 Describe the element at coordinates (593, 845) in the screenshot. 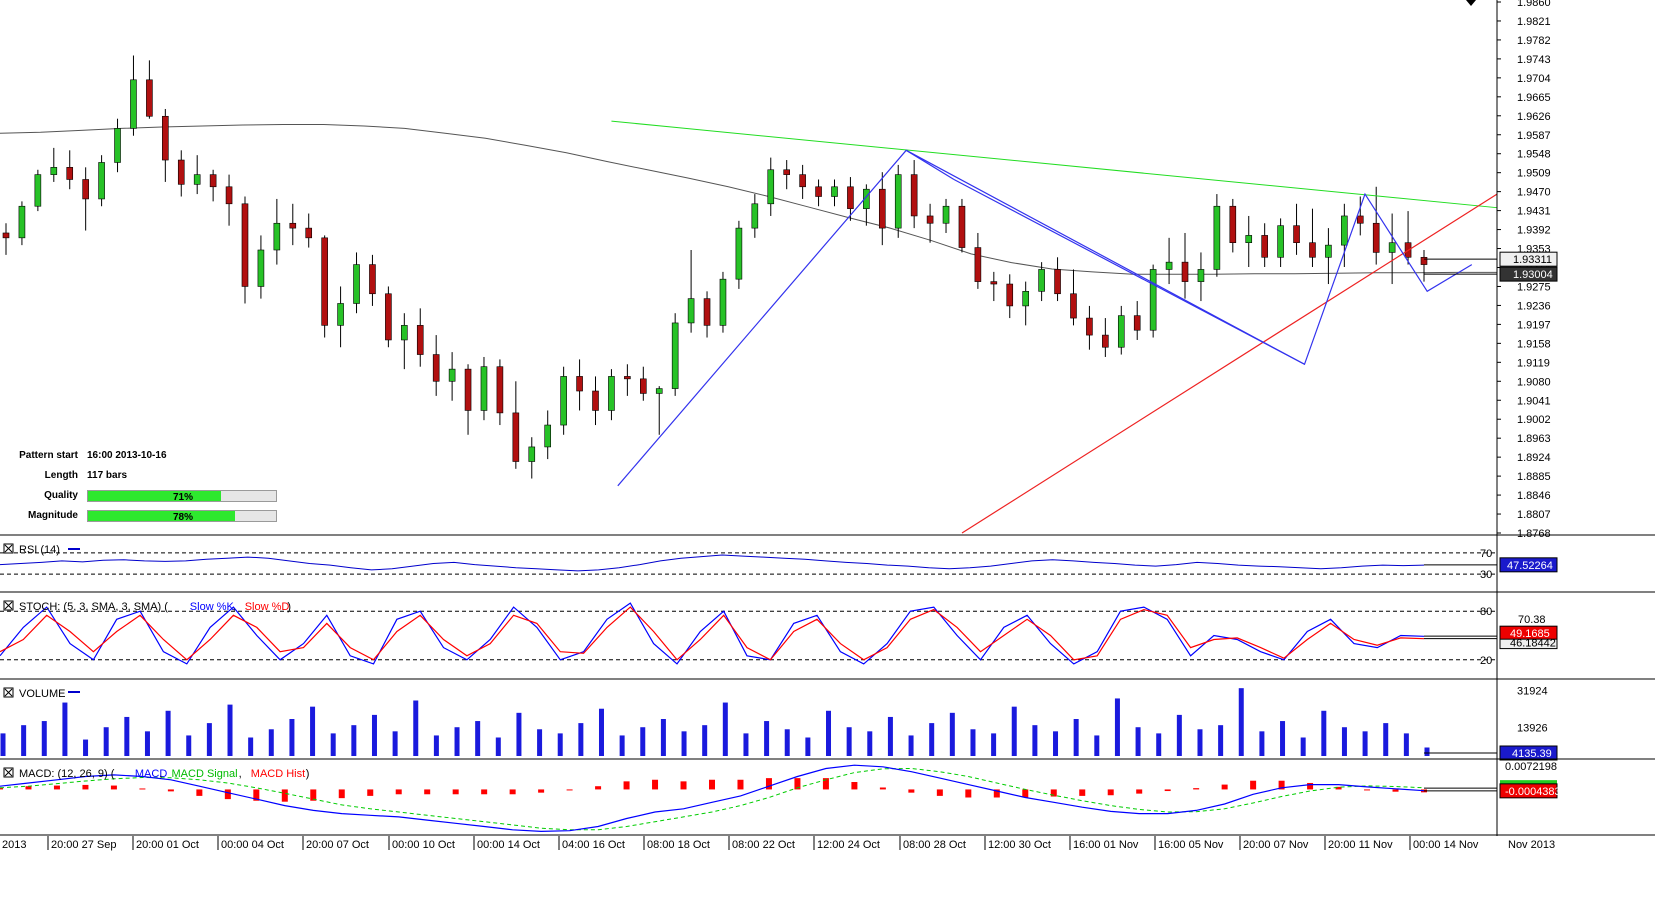

I see `time-tick-label: 04:00 16 Oct` at that location.